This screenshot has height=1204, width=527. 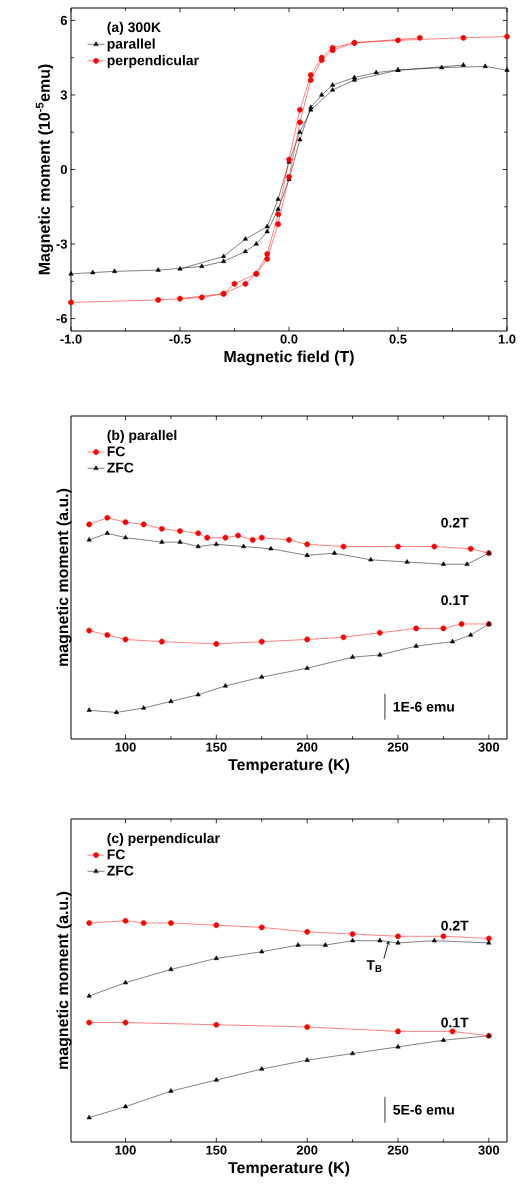 What do you see at coordinates (153, 62) in the screenshot?
I see `legend-label: perpendicular` at bounding box center [153, 62].